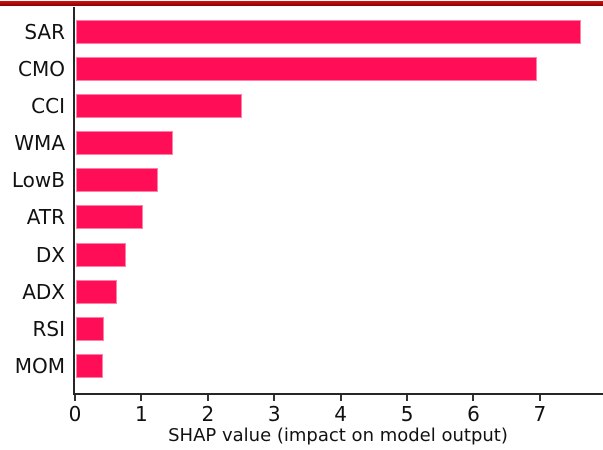  Describe the element at coordinates (306, 68) in the screenshot. I see `shap-bar-cmo` at that location.